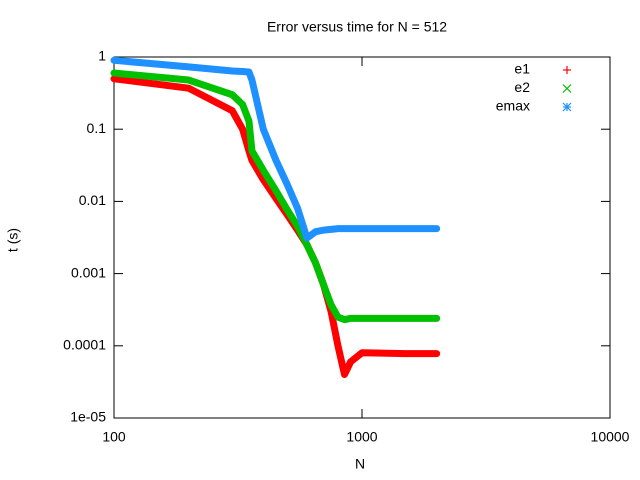 Image resolution: width=640 pixels, height=480 pixels. What do you see at coordinates (513, 106) in the screenshot?
I see `legend-label: emax` at bounding box center [513, 106].